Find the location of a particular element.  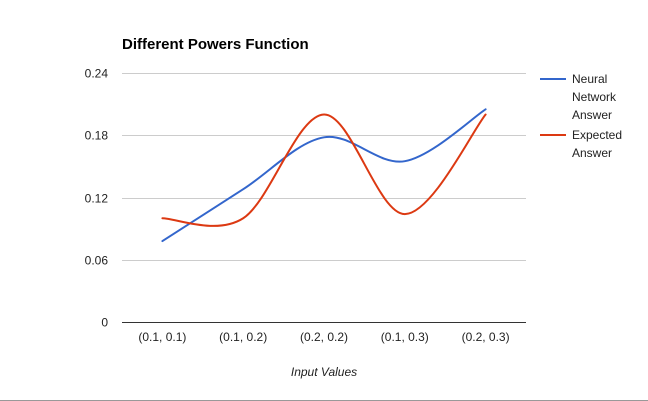

legend: Neural Network Answer Expected Answer is located at coordinates (581, 116).